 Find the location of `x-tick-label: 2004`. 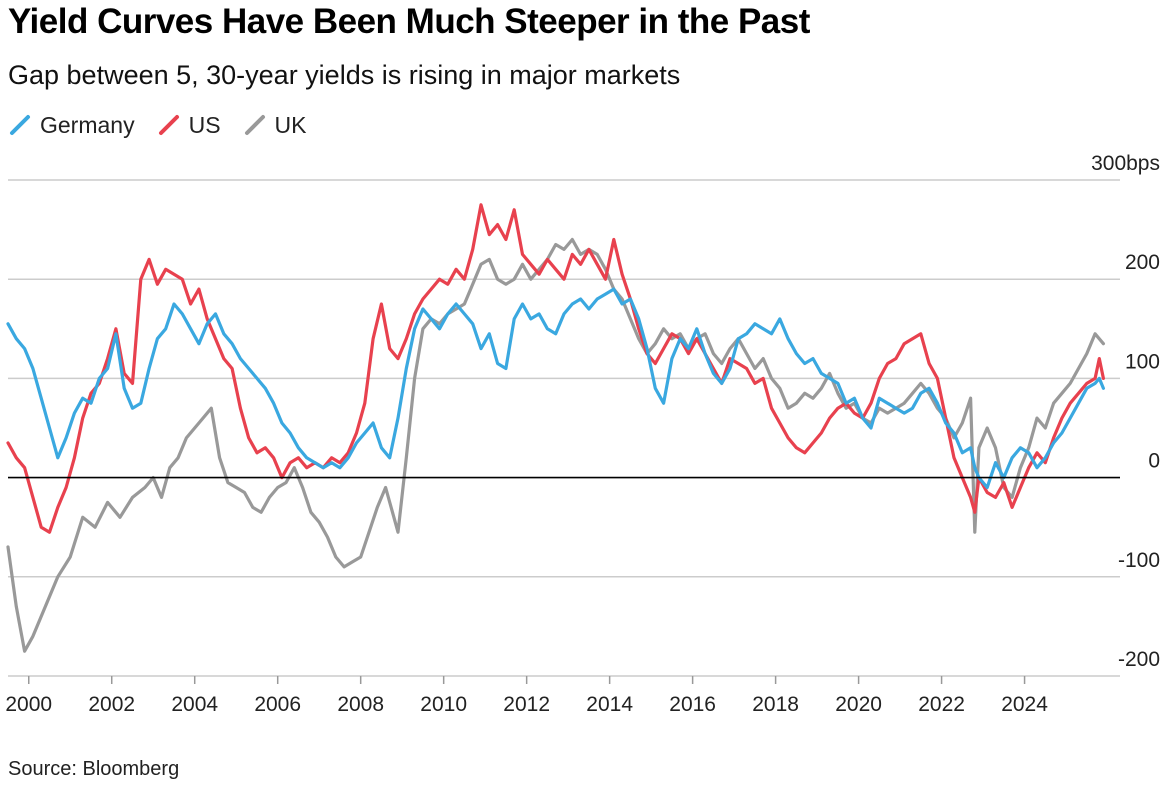

x-tick-label: 2004 is located at coordinates (194, 704).